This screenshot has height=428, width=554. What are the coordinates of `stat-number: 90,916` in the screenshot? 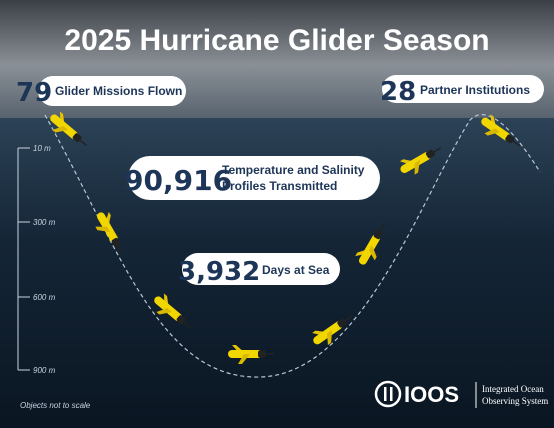 It's located at (178, 180).